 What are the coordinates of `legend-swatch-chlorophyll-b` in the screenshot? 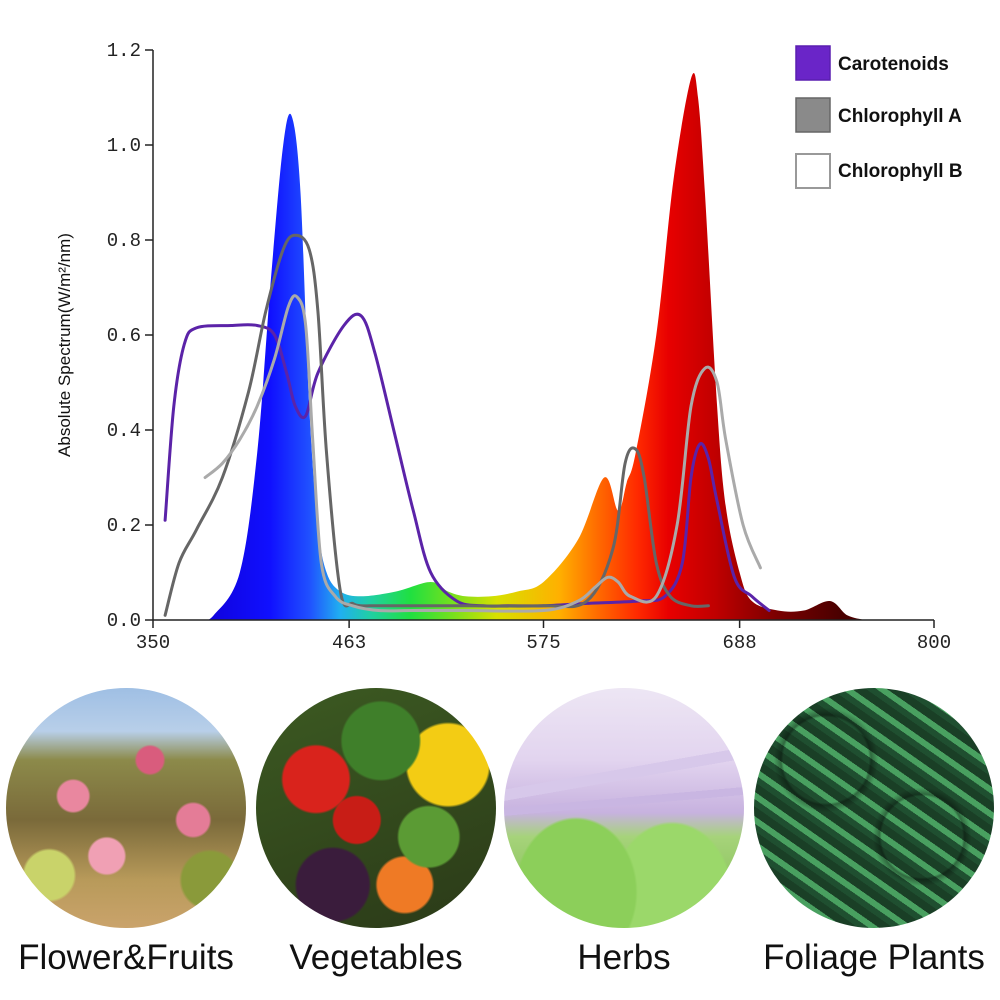 It's located at (813, 171).